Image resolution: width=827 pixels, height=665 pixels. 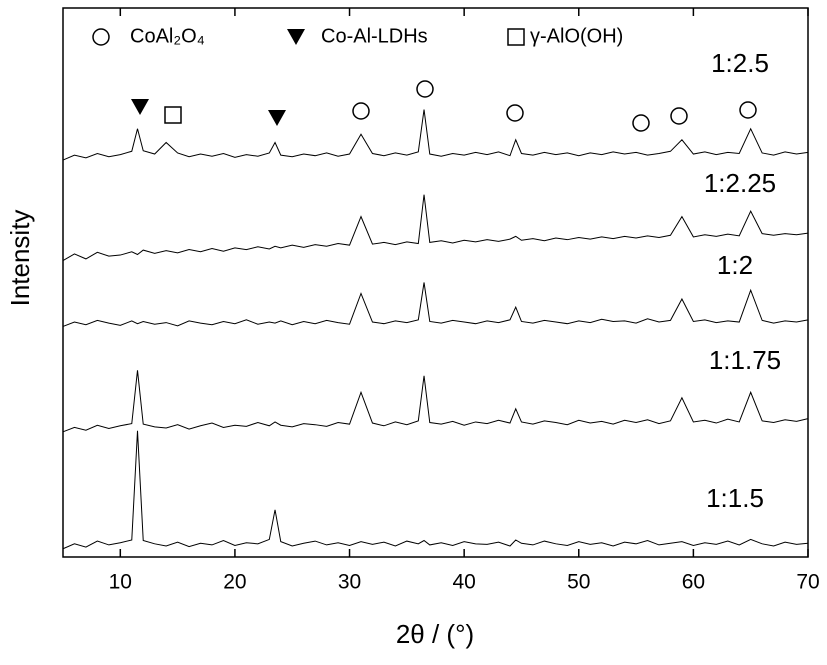 I want to click on x-tick-label: 30, so click(x=349, y=582).